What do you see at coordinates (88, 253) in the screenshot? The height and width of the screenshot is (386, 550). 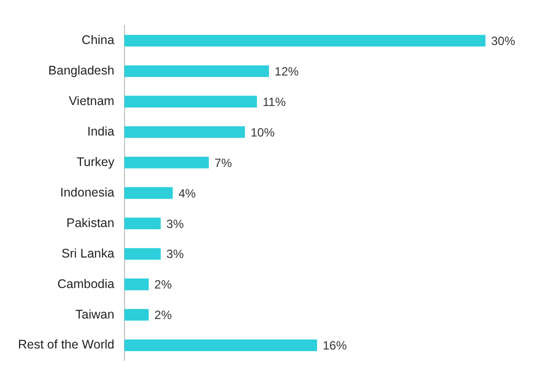 I see `y-tick-label: Sri Lanka` at bounding box center [88, 253].